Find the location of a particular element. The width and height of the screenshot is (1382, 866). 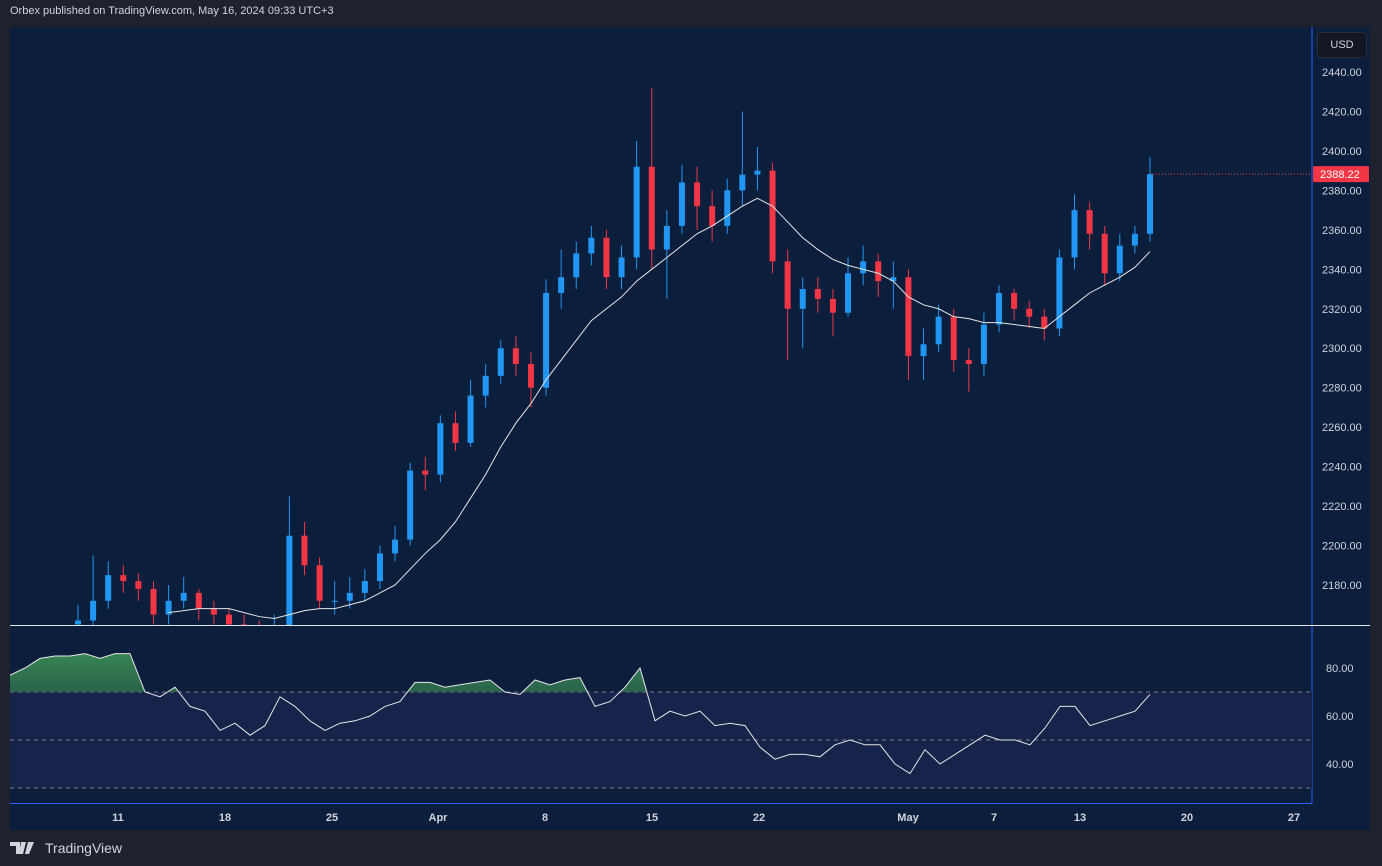

tradingview-logo: TradingView is located at coordinates (66, 848).